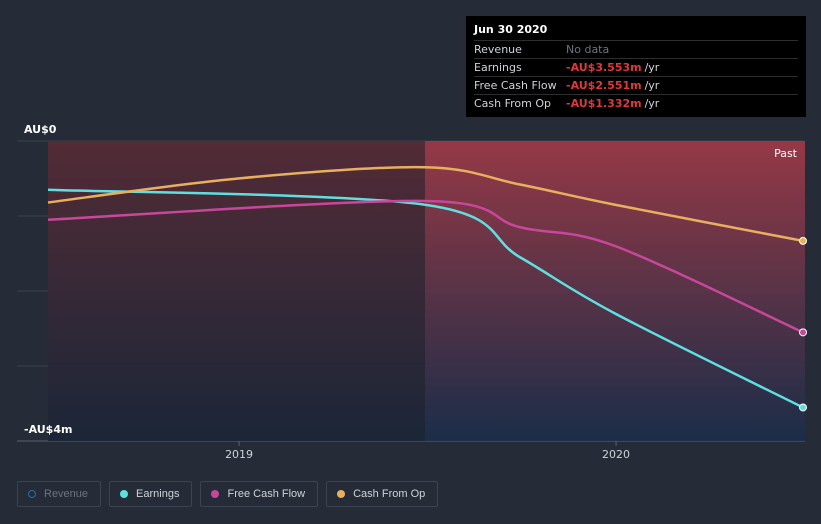 The image size is (821, 524). Describe the element at coordinates (604, 85) in the screenshot. I see `tooltip-value: -AU$2.551m` at that location.